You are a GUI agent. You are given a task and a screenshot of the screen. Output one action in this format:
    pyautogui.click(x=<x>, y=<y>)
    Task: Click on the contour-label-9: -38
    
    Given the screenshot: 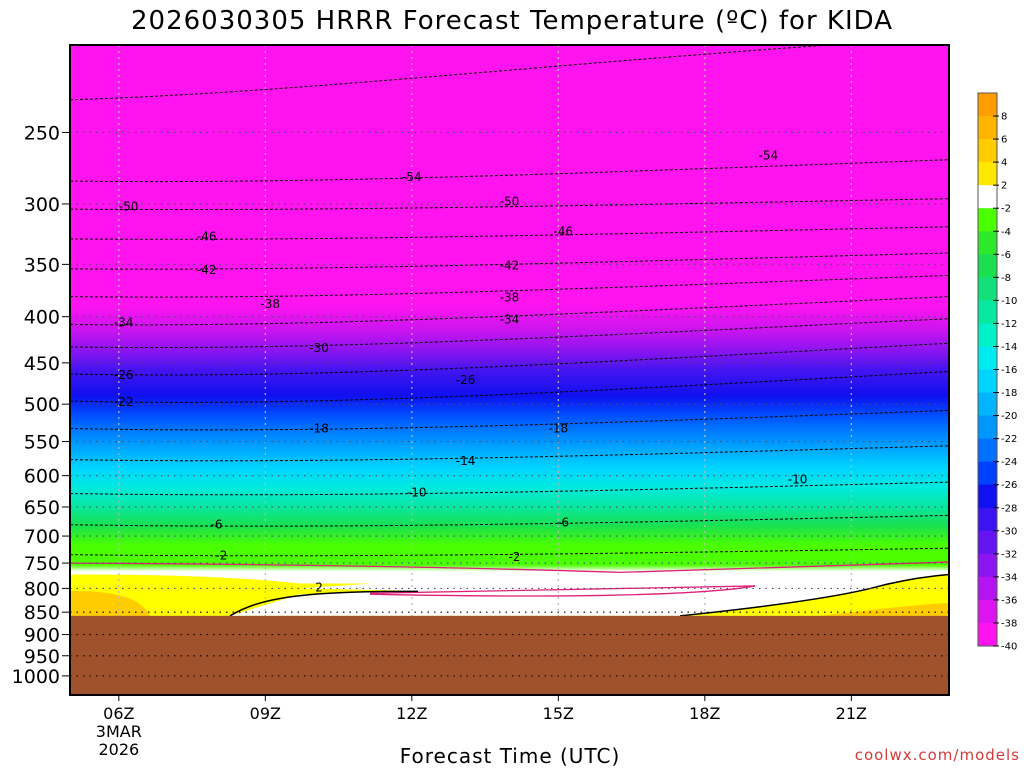 What is the action you would take?
    pyautogui.click(x=510, y=298)
    